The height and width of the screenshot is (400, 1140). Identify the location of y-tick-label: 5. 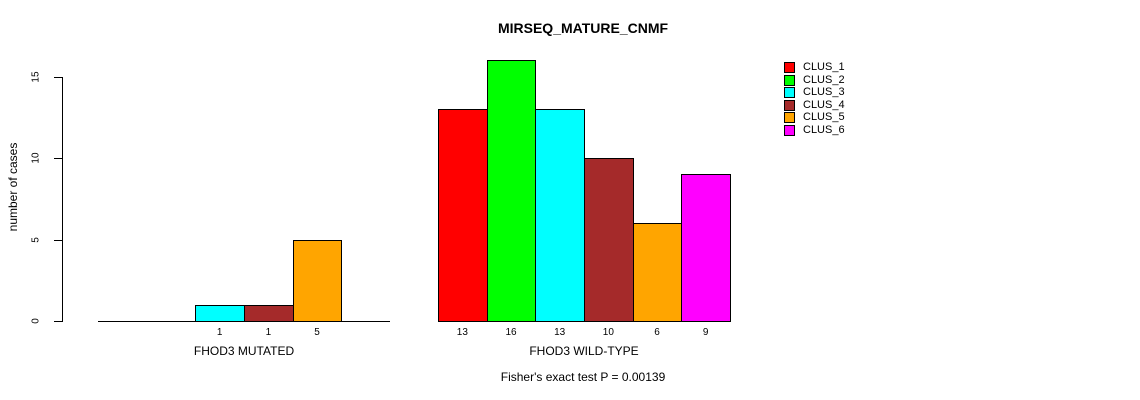
(36, 239).